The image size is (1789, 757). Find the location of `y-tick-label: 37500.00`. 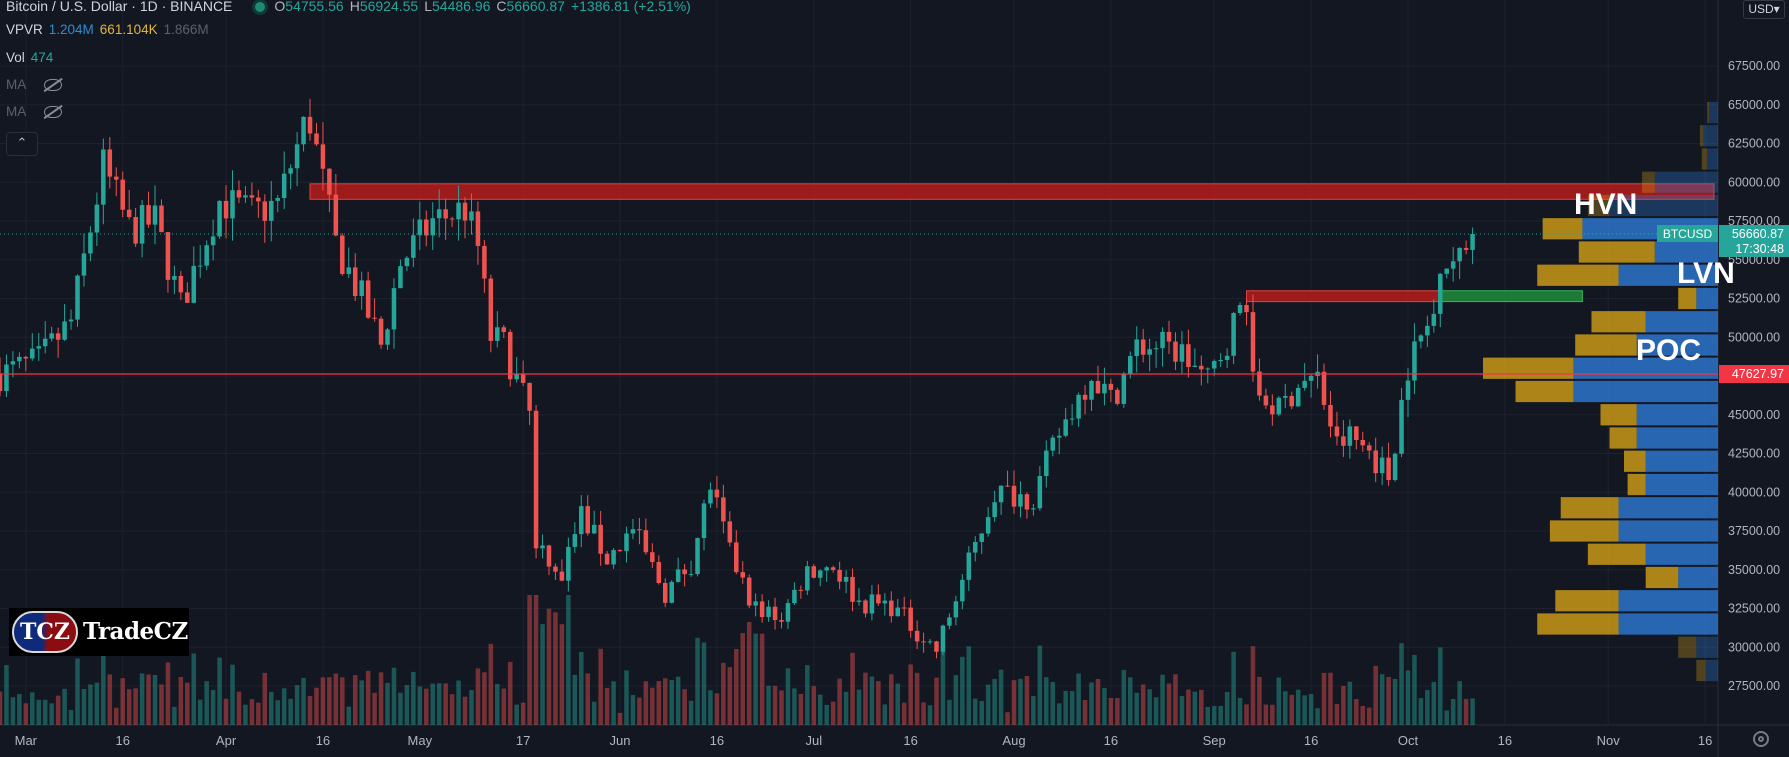

y-tick-label: 37500.00 is located at coordinates (1754, 531).